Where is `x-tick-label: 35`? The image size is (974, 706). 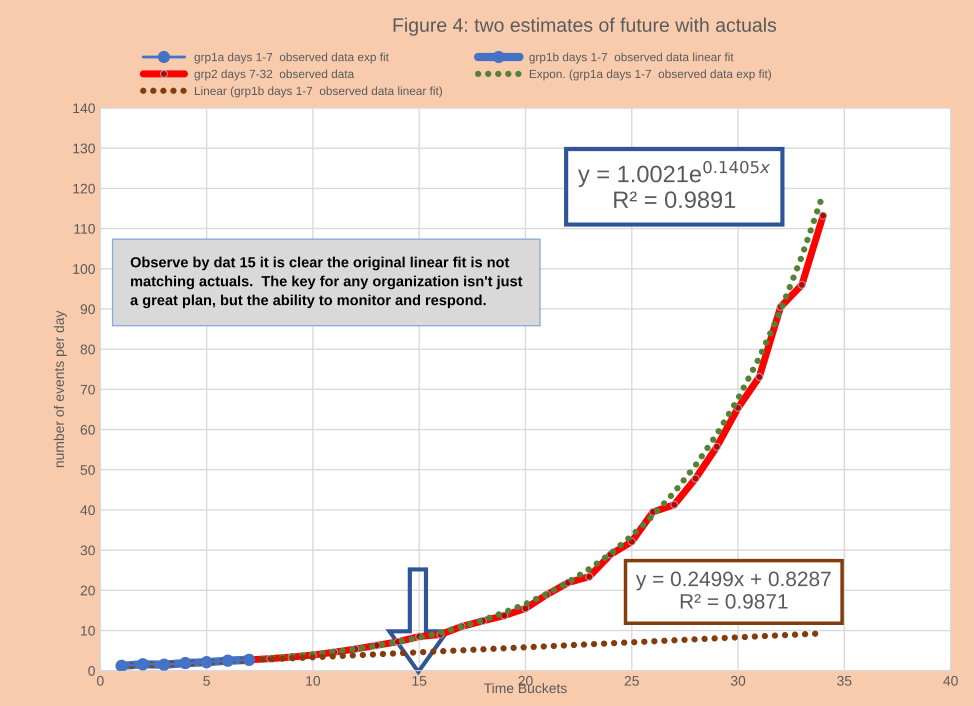
x-tick-label: 35 is located at coordinates (844, 681).